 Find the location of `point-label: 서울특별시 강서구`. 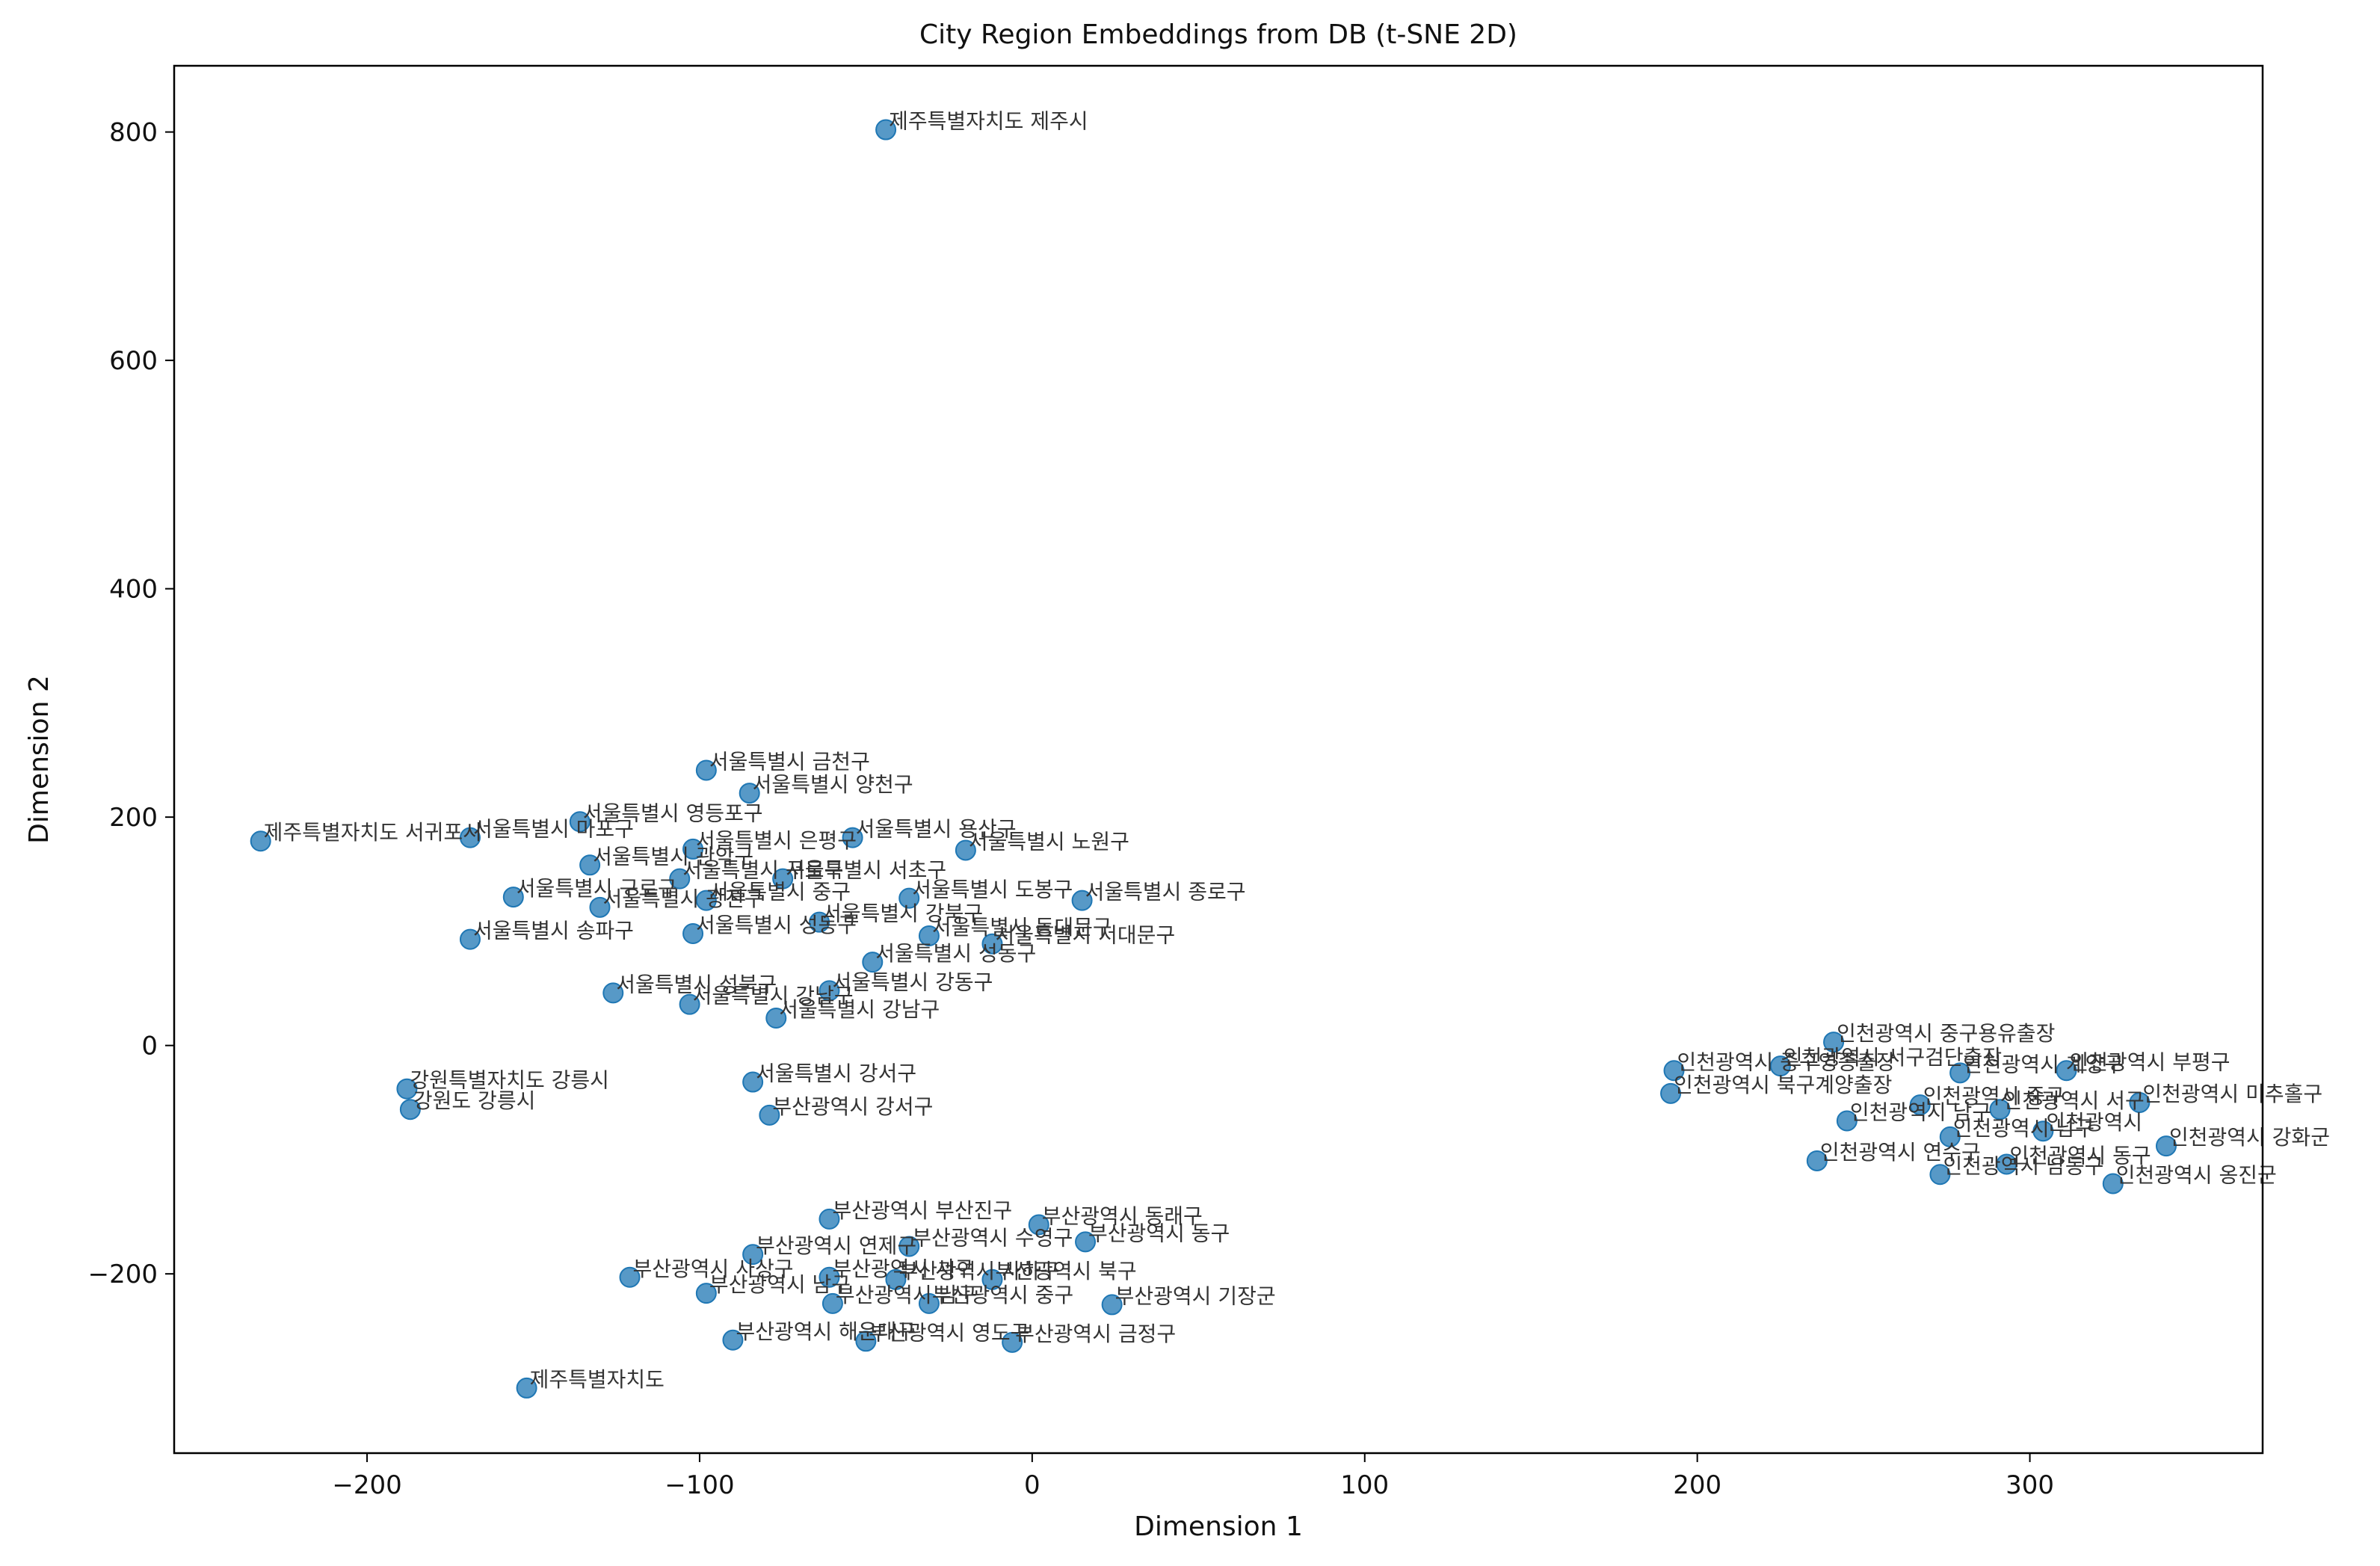

point-label: 서울특별시 강서구 is located at coordinates (836, 1073).